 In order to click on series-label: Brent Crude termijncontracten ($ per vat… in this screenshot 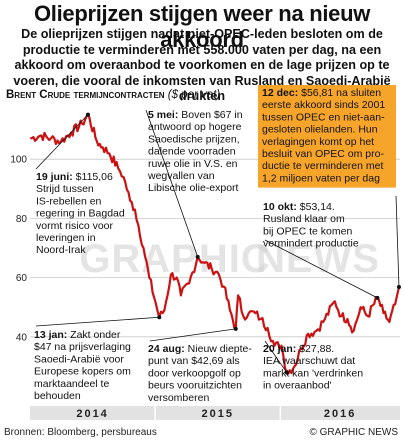, I will do `click(113, 95)`.